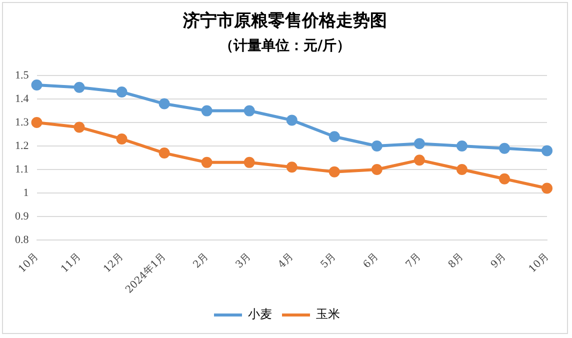  Describe the element at coordinates (456, 261) in the screenshot. I see `x-tick-label: 8月` at that location.